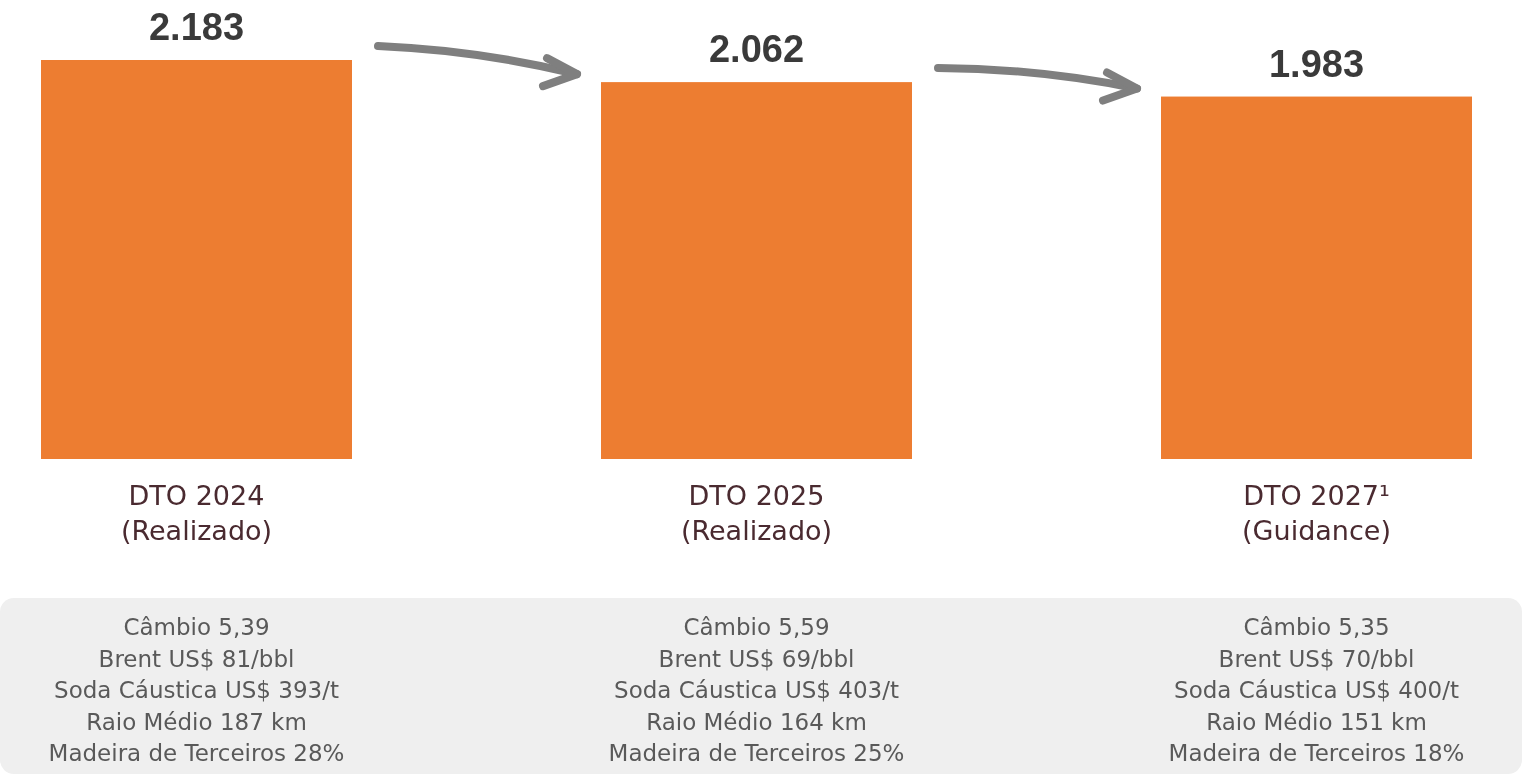 The image size is (1522, 774). Describe the element at coordinates (196, 690) in the screenshot. I see `text: Soda Cáustica US$ 393/t` at that location.